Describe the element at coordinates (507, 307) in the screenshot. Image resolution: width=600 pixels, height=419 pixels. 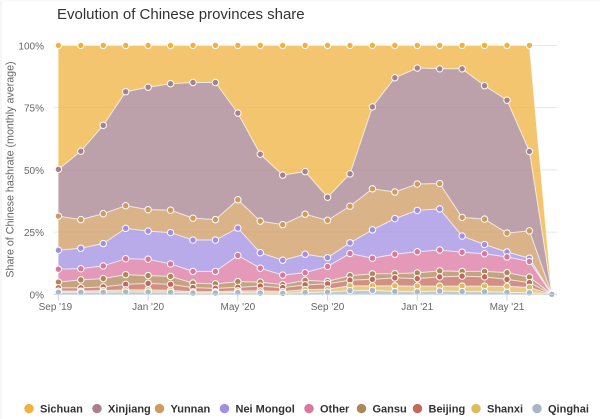
I see `svg-text: May '21` at that location.